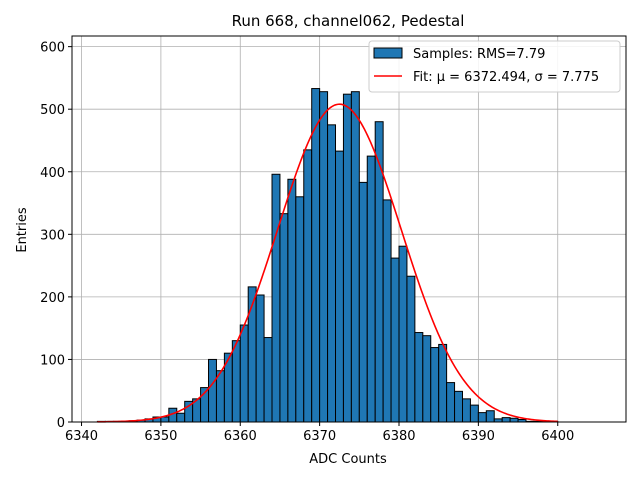 The height and width of the screenshot is (480, 640). I want to click on x-tick-label: 6340, so click(81, 436).